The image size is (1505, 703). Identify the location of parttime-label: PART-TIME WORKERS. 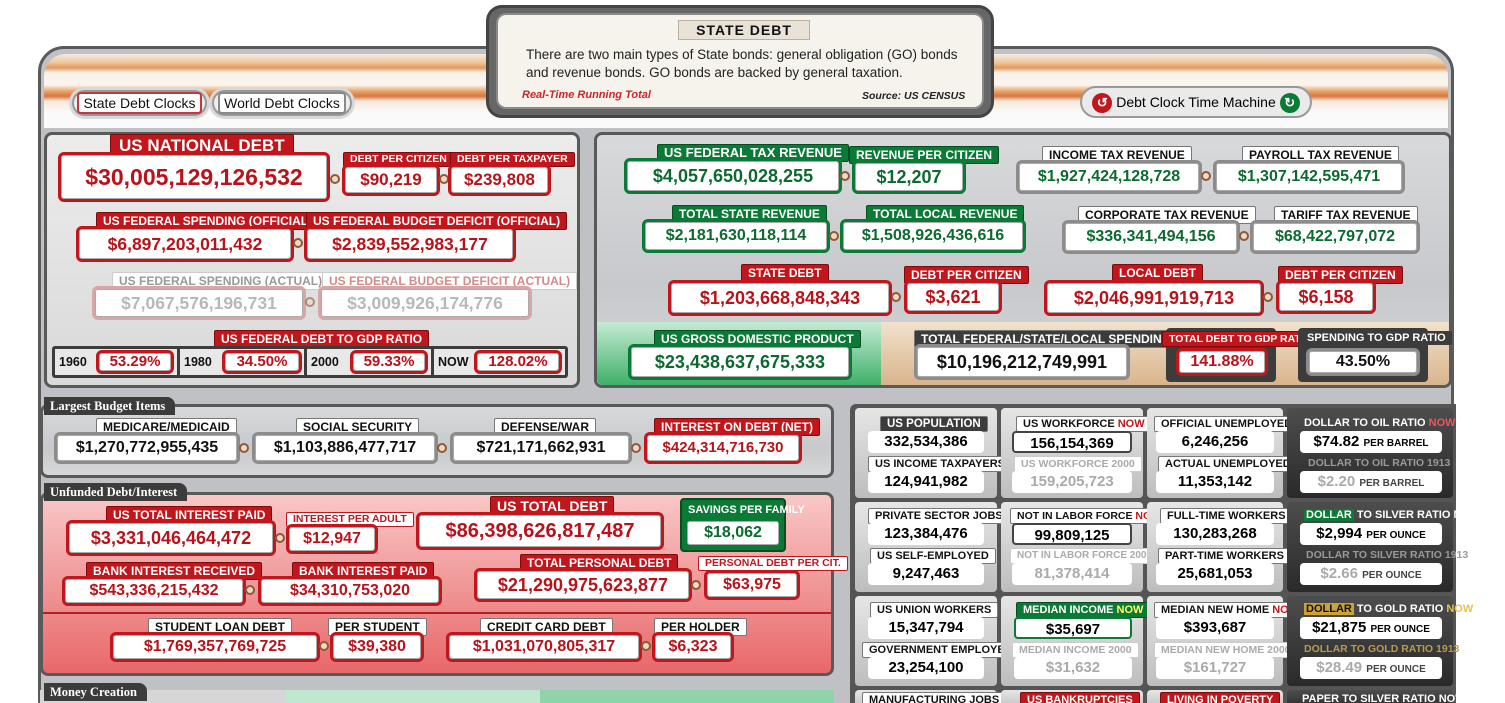
(1224, 556).